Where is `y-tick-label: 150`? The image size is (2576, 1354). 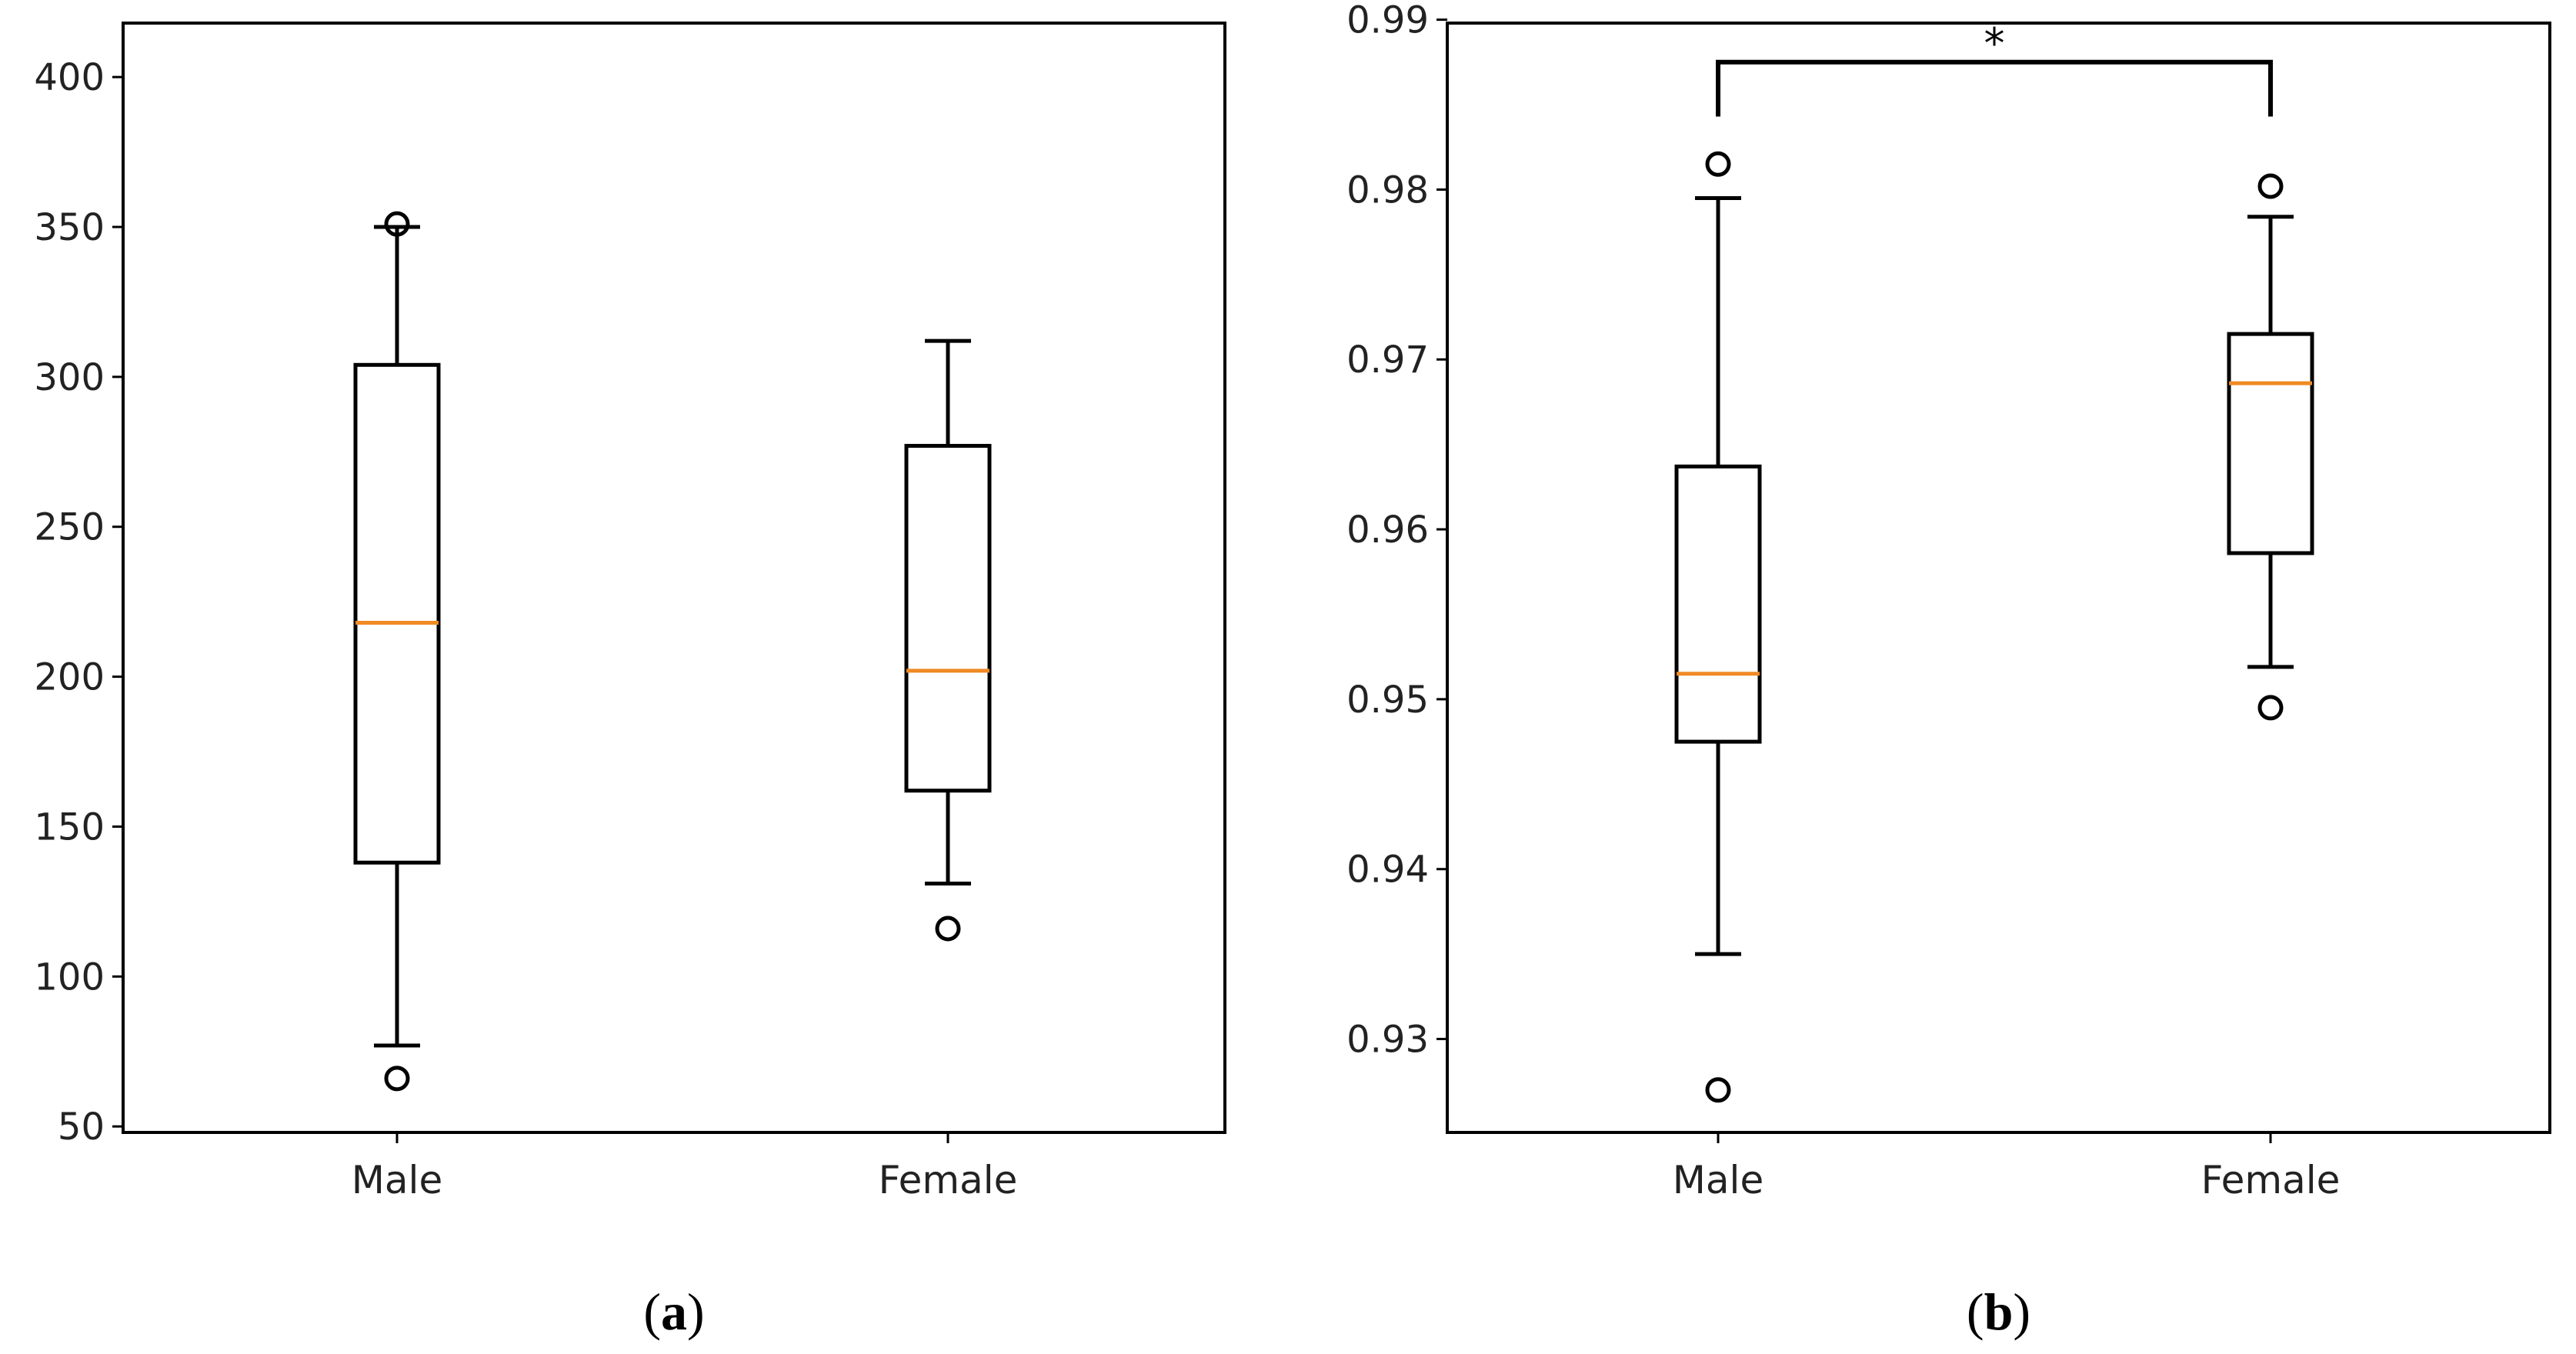 y-tick-label: 150 is located at coordinates (70, 827).